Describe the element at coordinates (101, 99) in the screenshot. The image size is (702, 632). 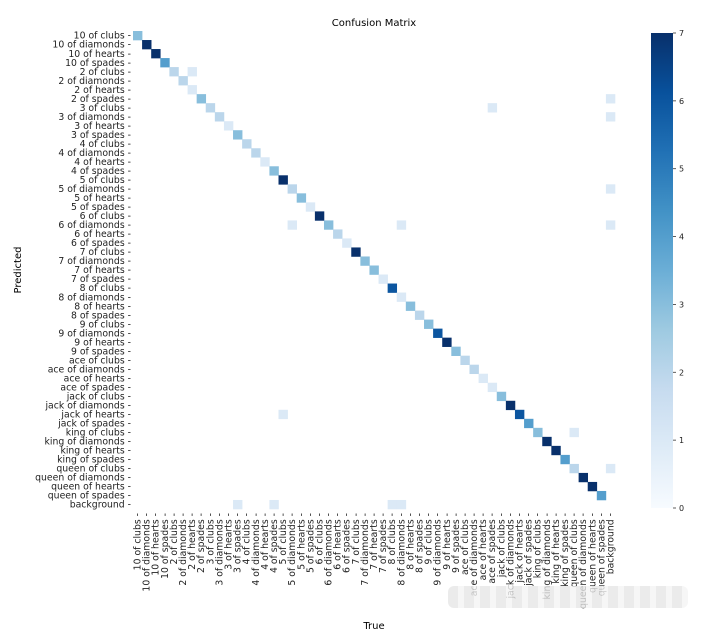
I see `y-tick-label: 2 of spades -` at that location.